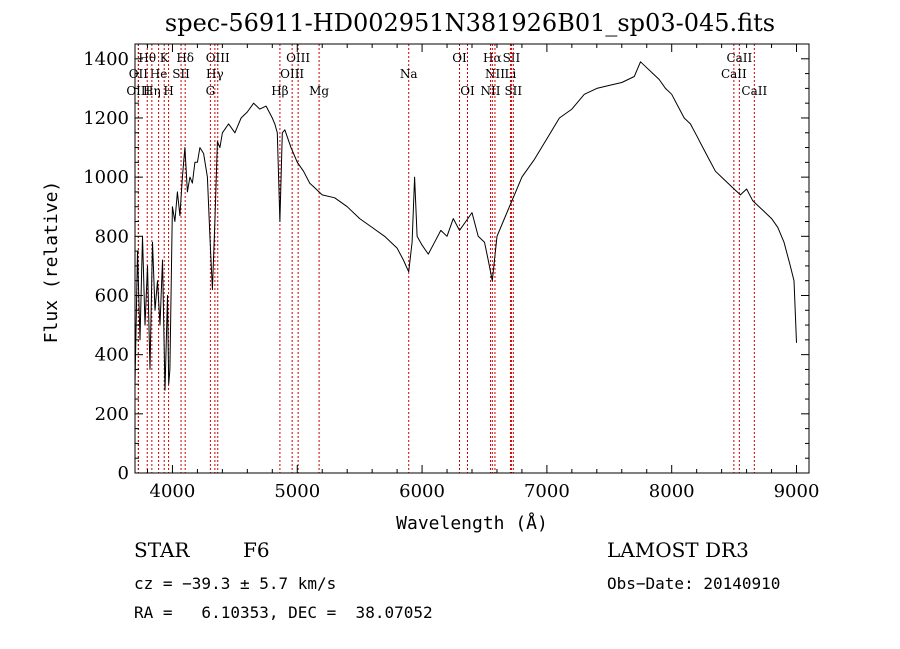 The height and width of the screenshot is (649, 900). I want to click on y-tick-label: 0, so click(123, 473).